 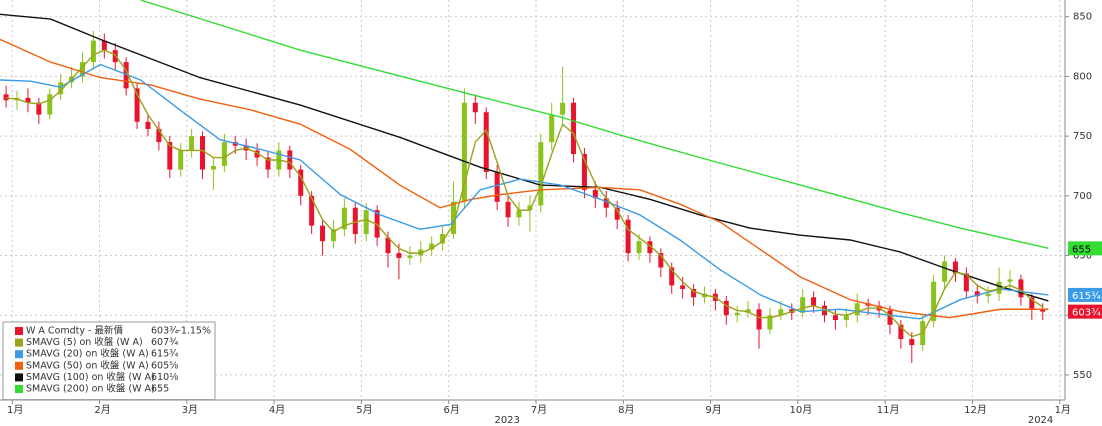 I want to click on price-tag-label: 603¾, so click(x=1086, y=313).